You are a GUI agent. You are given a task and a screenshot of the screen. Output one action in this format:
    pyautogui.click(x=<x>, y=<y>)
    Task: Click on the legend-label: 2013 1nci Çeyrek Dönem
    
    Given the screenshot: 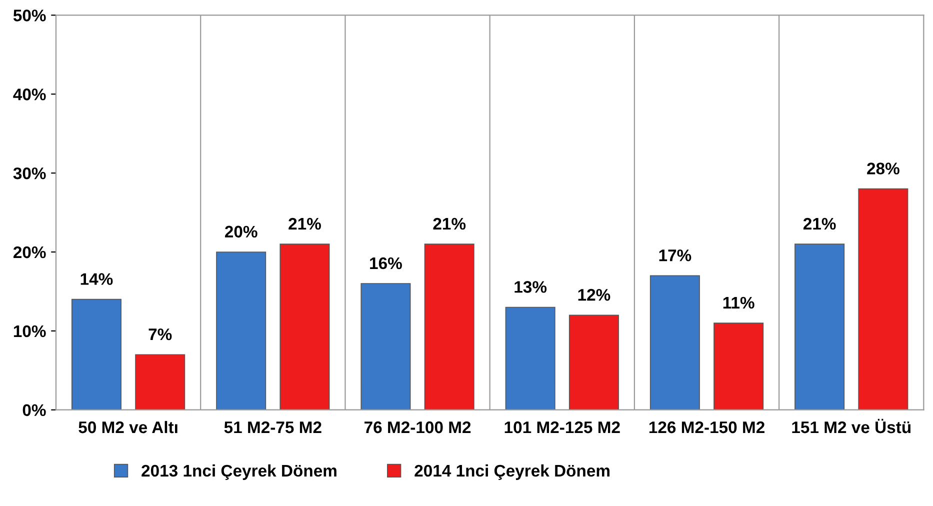 What is the action you would take?
    pyautogui.click(x=239, y=472)
    